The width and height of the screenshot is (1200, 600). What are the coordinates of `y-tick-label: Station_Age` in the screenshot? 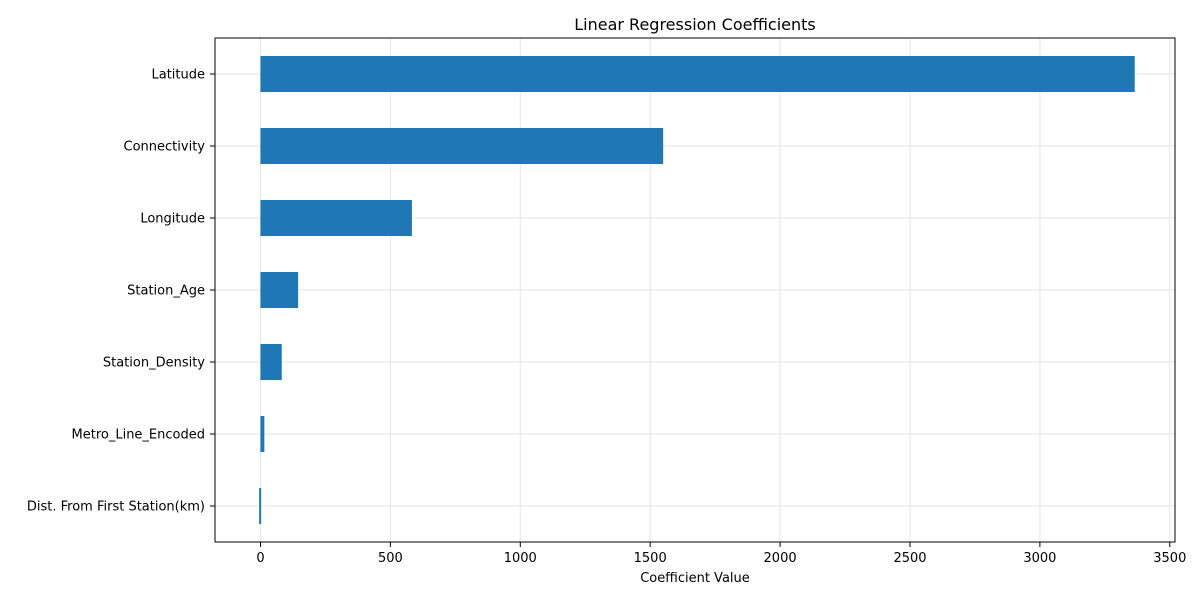 It's located at (166, 291).